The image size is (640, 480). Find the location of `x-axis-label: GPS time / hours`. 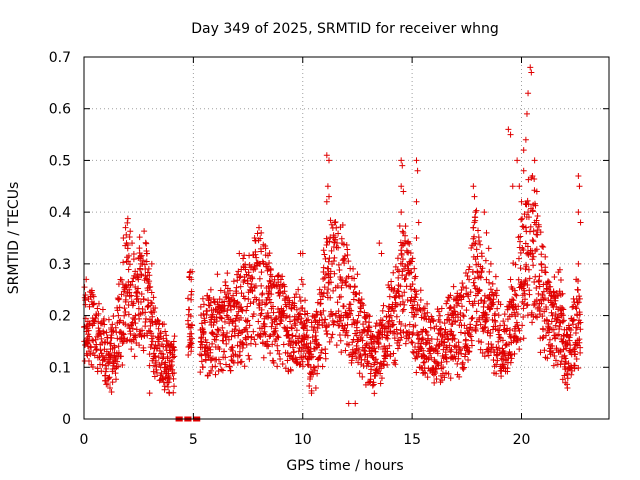

x-axis-label: GPS time / hours is located at coordinates (344, 466).